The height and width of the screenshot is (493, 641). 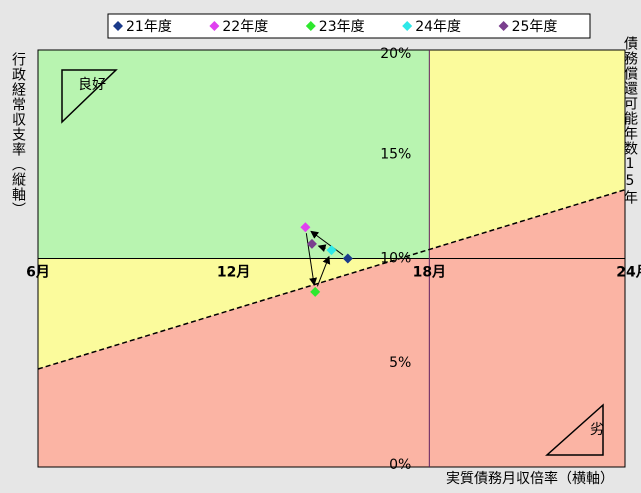 What do you see at coordinates (628, 273) in the screenshot?
I see `x-tick-label: 24月` at bounding box center [628, 273].